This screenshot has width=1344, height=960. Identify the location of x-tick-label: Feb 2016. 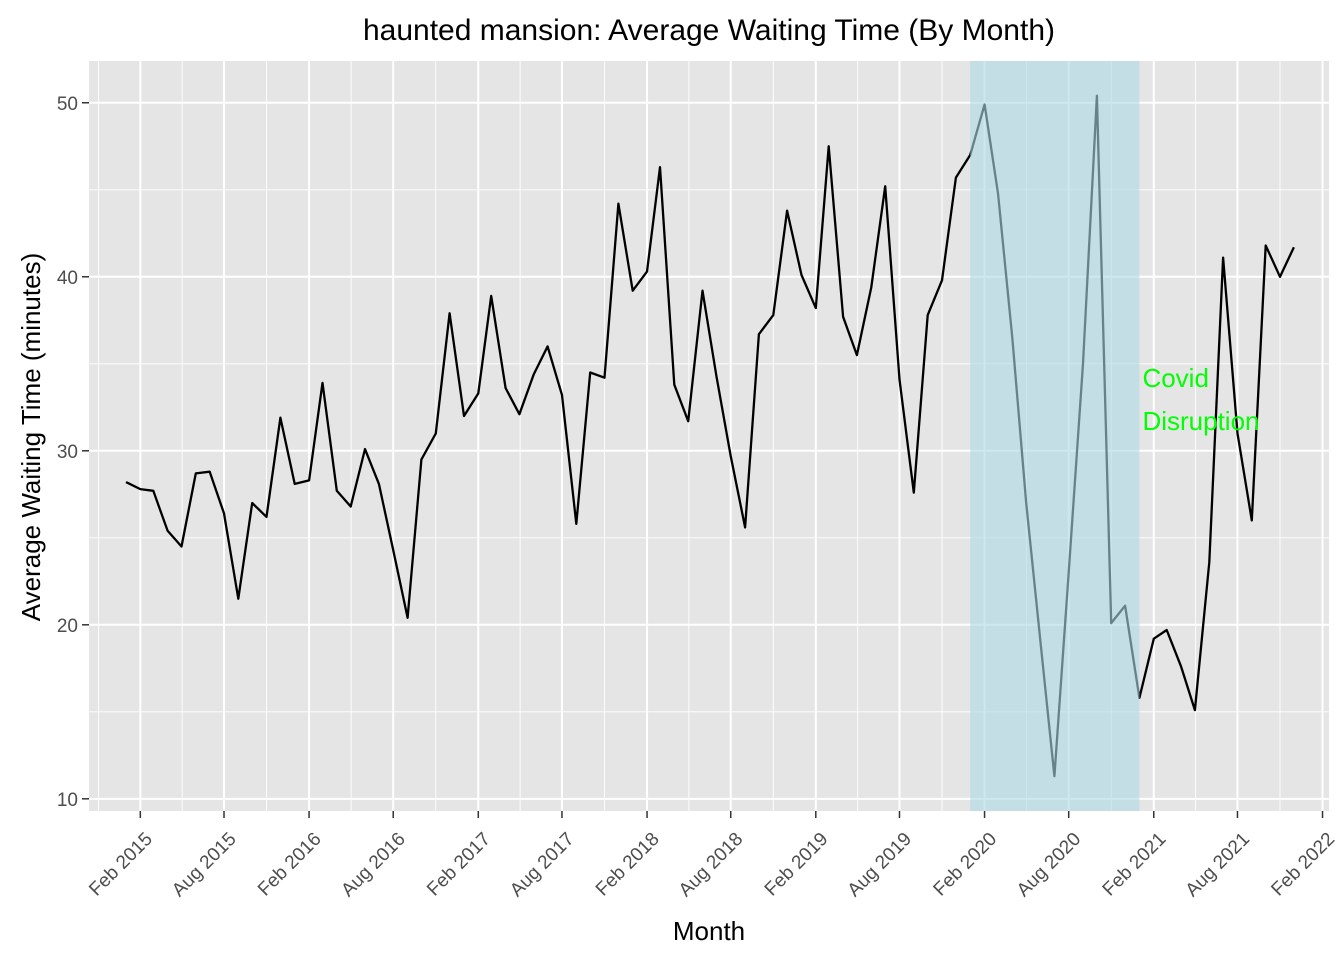
(290, 865).